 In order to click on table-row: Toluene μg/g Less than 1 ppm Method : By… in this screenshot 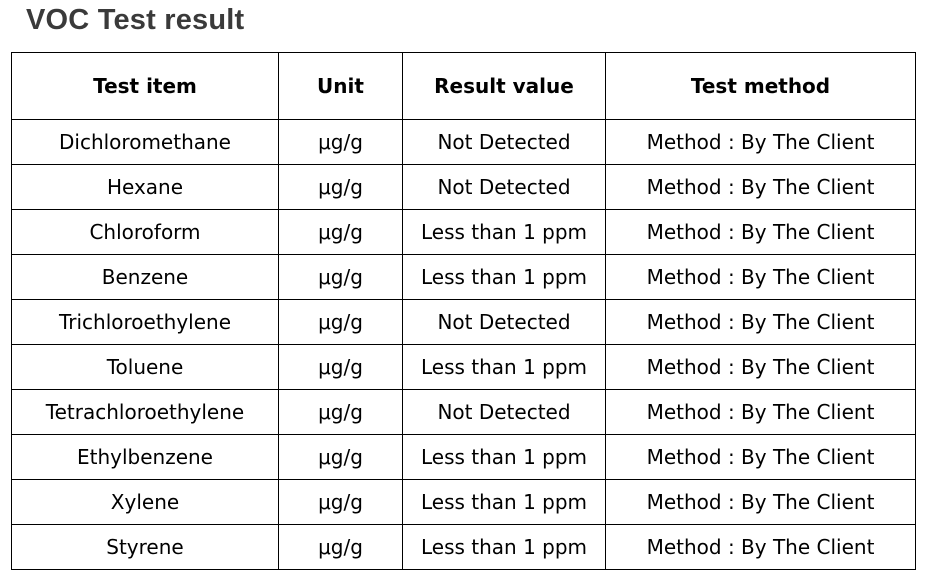, I will do `click(463, 367)`.